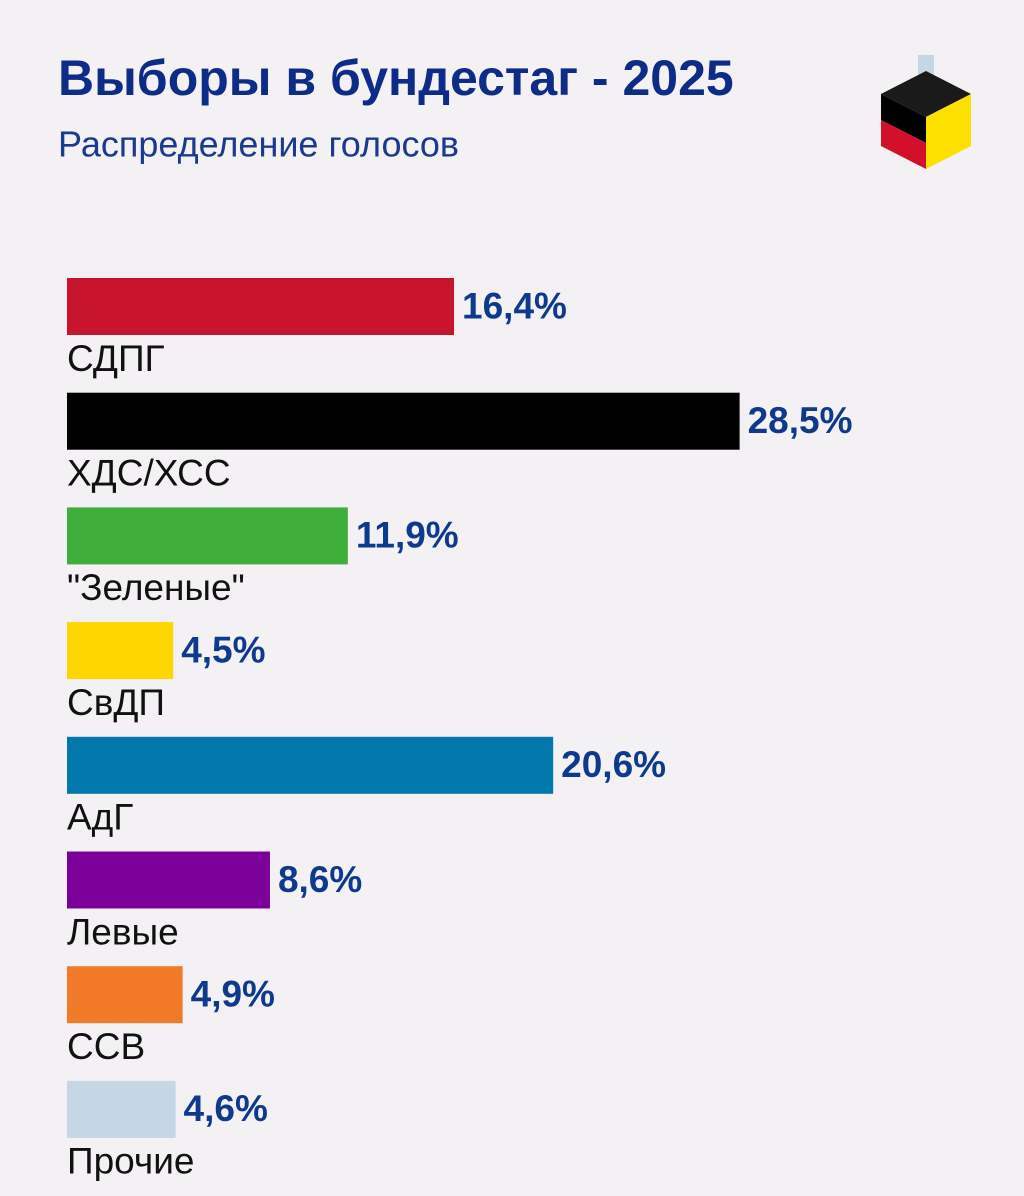  Describe the element at coordinates (396, 78) in the screenshot. I see `chart-title: Выборы в бундестаг - 2025` at that location.